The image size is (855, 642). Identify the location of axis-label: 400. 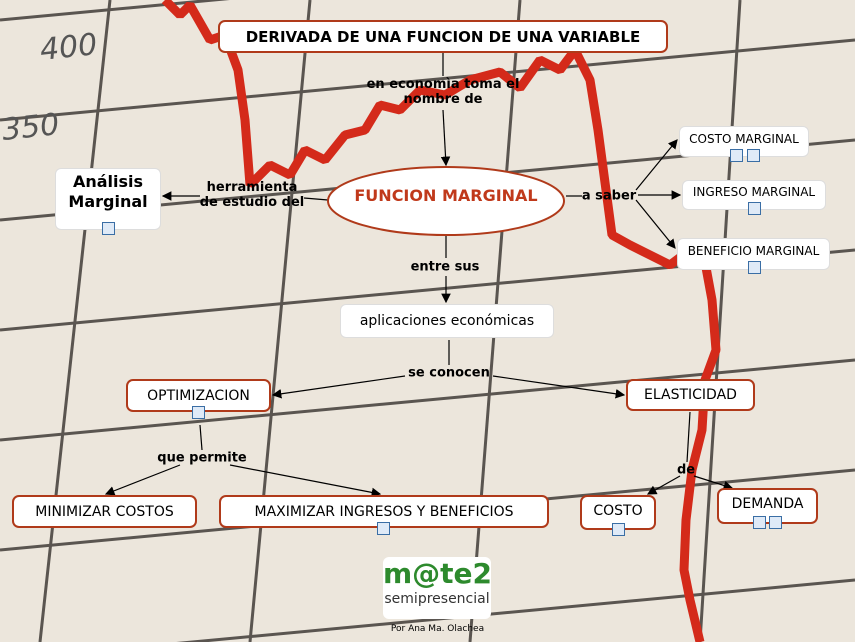
(68, 47).